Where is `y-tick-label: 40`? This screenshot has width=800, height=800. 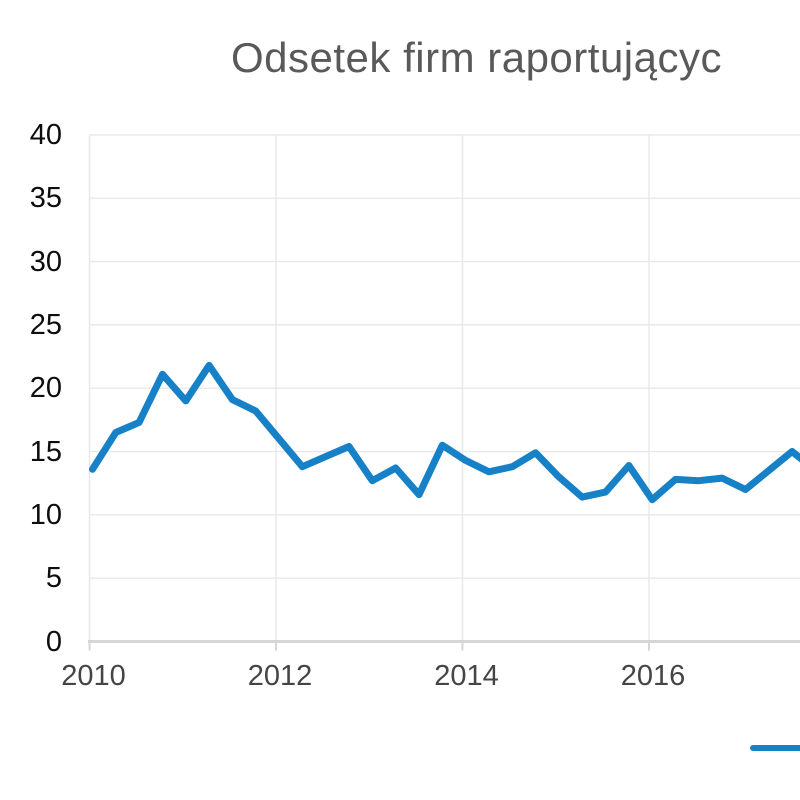 y-tick-label: 40 is located at coordinates (45, 134).